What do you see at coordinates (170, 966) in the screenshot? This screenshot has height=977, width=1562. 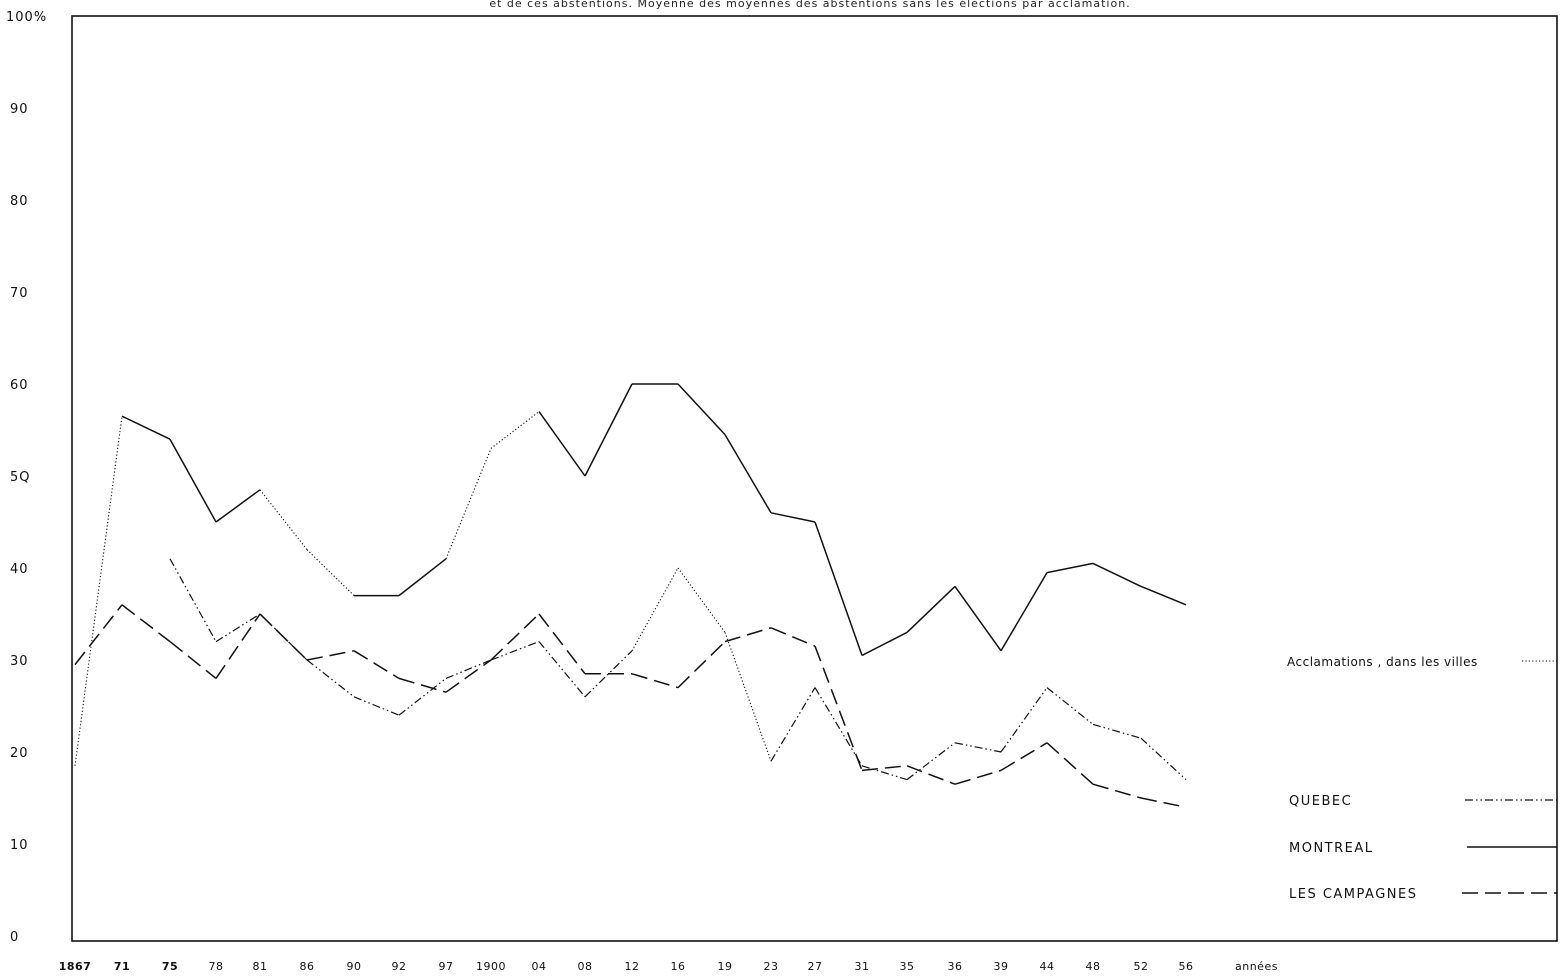 I see `x-tick-label: 75` at bounding box center [170, 966].